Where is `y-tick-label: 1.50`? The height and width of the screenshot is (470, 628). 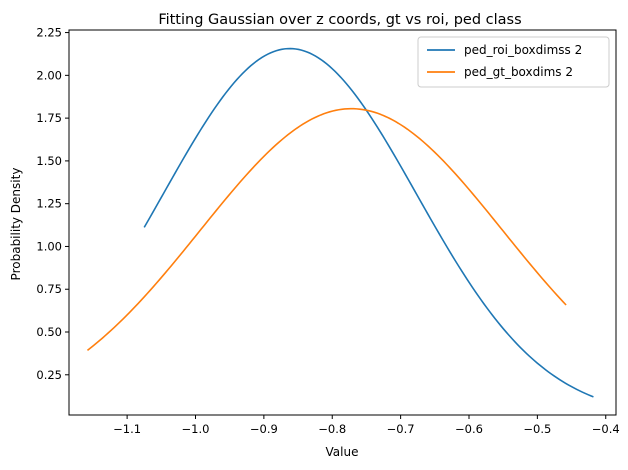
y-tick-label: 1.50 is located at coordinates (49, 161).